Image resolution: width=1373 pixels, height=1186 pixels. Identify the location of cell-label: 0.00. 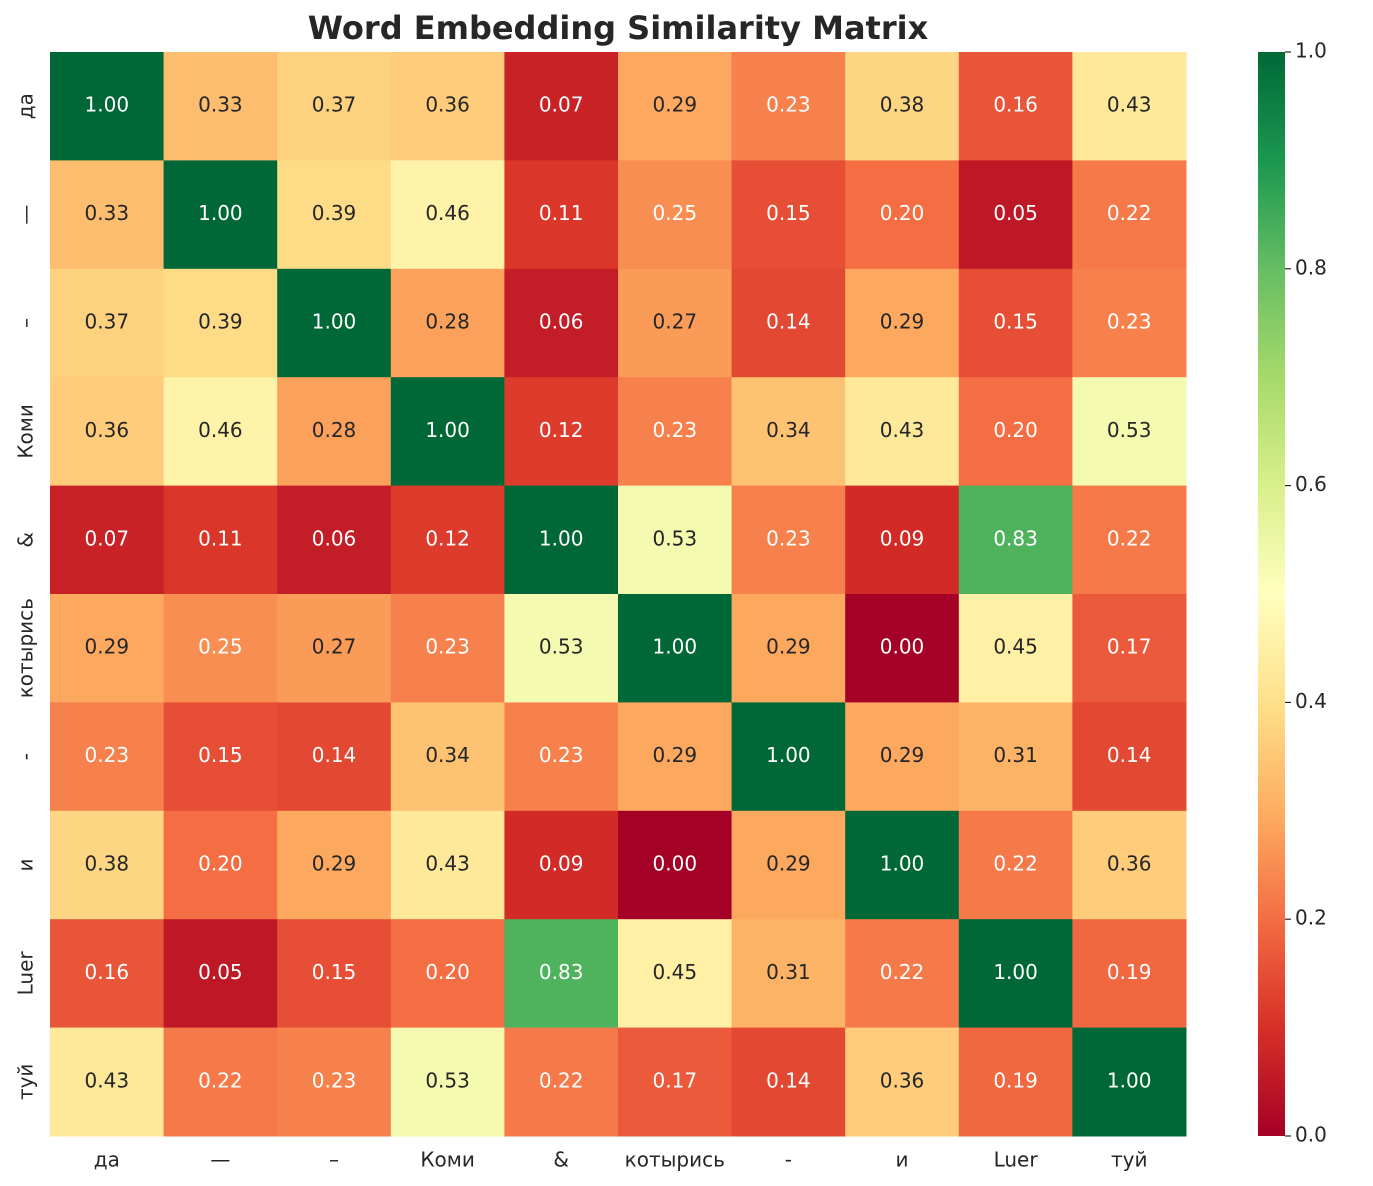
(902, 647).